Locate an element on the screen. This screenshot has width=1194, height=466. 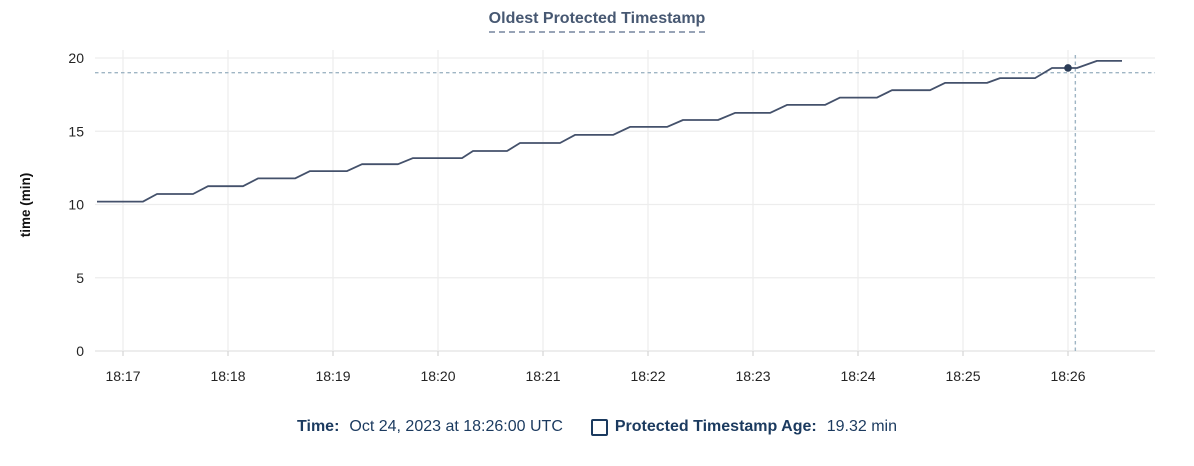
y-tick-label: 10 is located at coordinates (76, 205).